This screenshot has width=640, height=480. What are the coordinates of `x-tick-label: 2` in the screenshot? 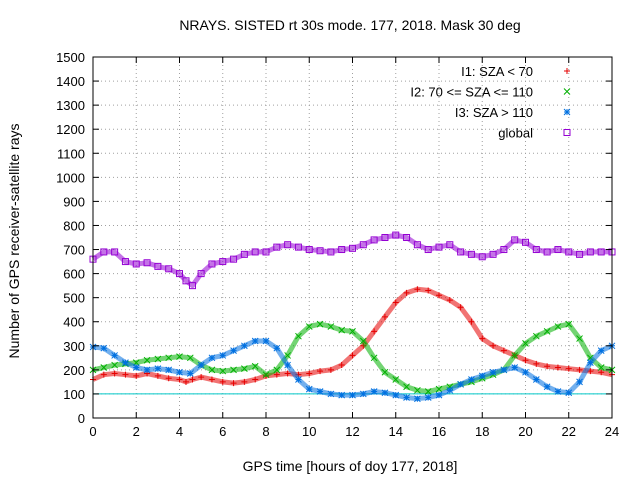 It's located at (136, 431).